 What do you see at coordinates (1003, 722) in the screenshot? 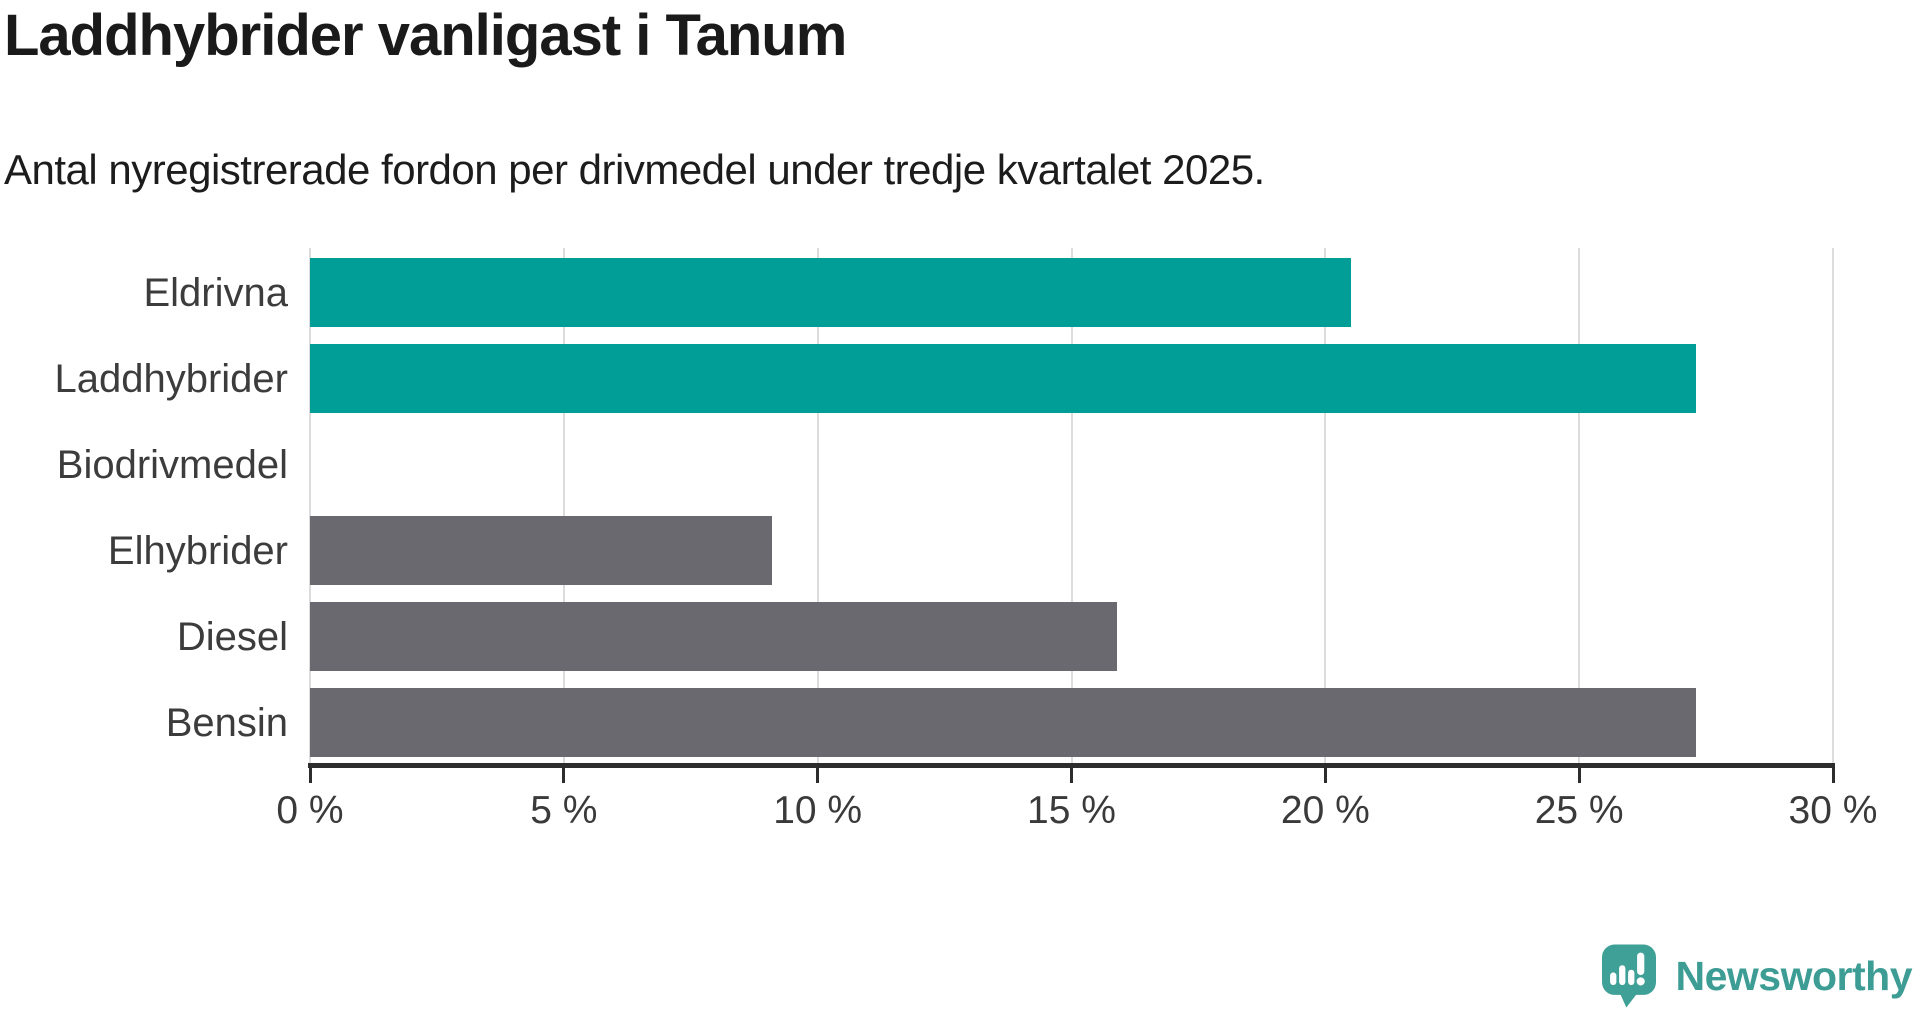
I see `bar-bensin` at bounding box center [1003, 722].